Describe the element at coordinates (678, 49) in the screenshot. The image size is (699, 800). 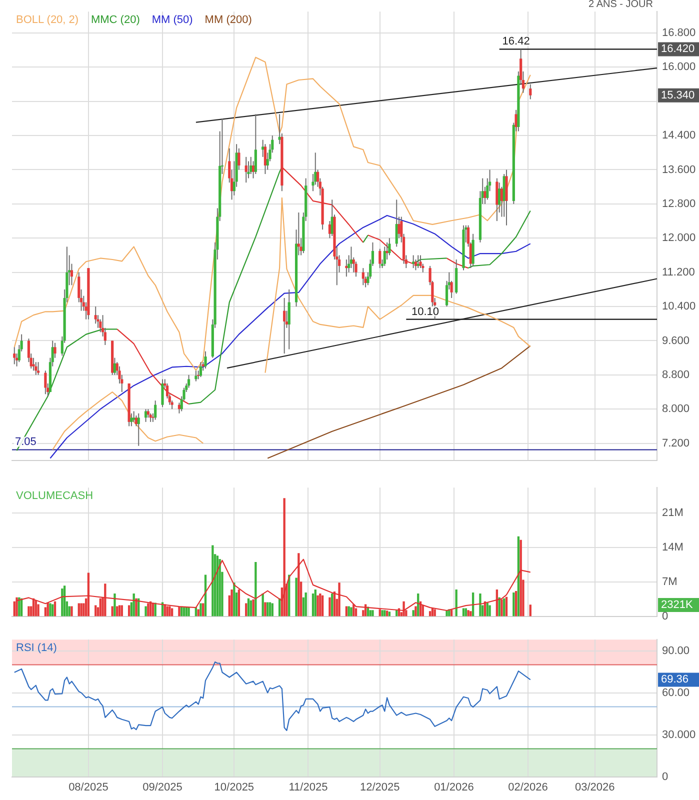
I see `annotation: 16.420` at that location.